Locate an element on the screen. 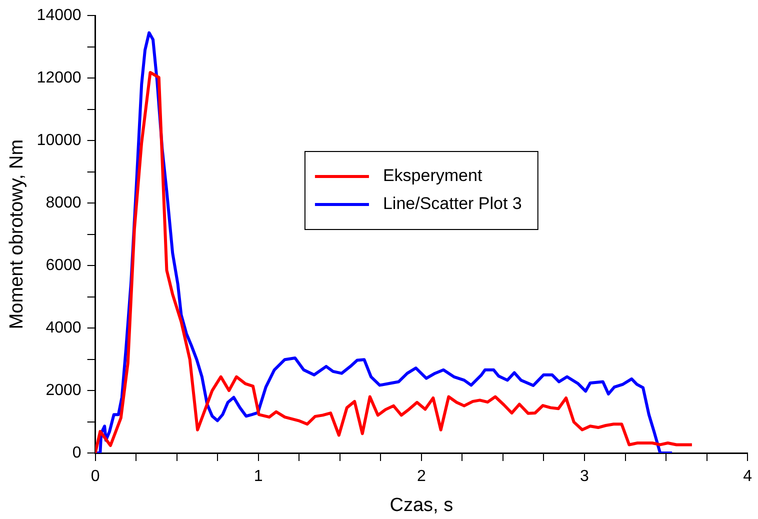 This screenshot has width=758, height=519. y-tick-label: 0 is located at coordinates (77, 453).